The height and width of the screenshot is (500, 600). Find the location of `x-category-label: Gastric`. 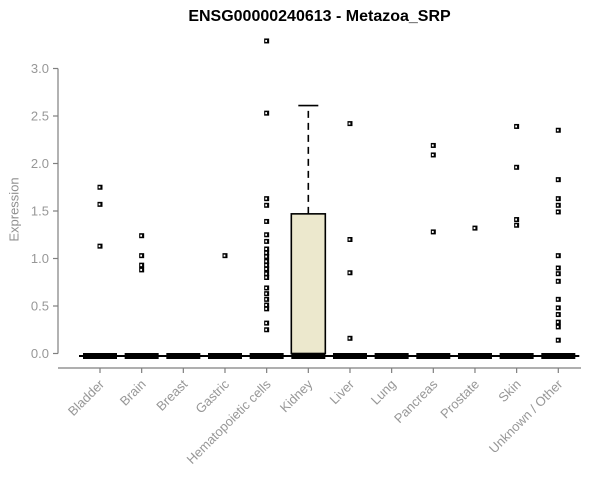

x-category-label: Gastric is located at coordinates (212, 396).